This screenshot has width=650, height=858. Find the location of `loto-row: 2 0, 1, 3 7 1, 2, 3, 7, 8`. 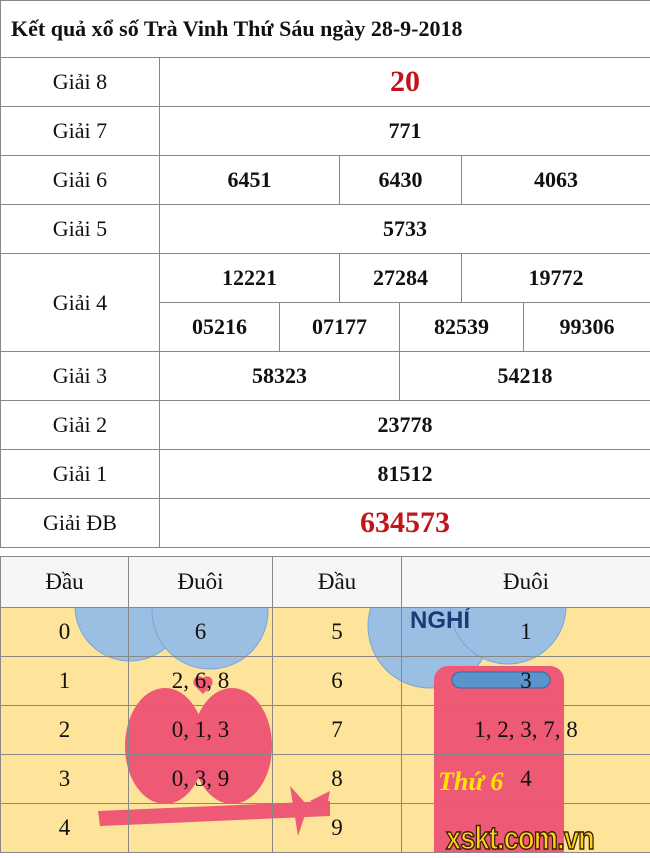

loto-row: 2 0, 1, 3 7 1, 2, 3, 7, 8 is located at coordinates (325, 730).